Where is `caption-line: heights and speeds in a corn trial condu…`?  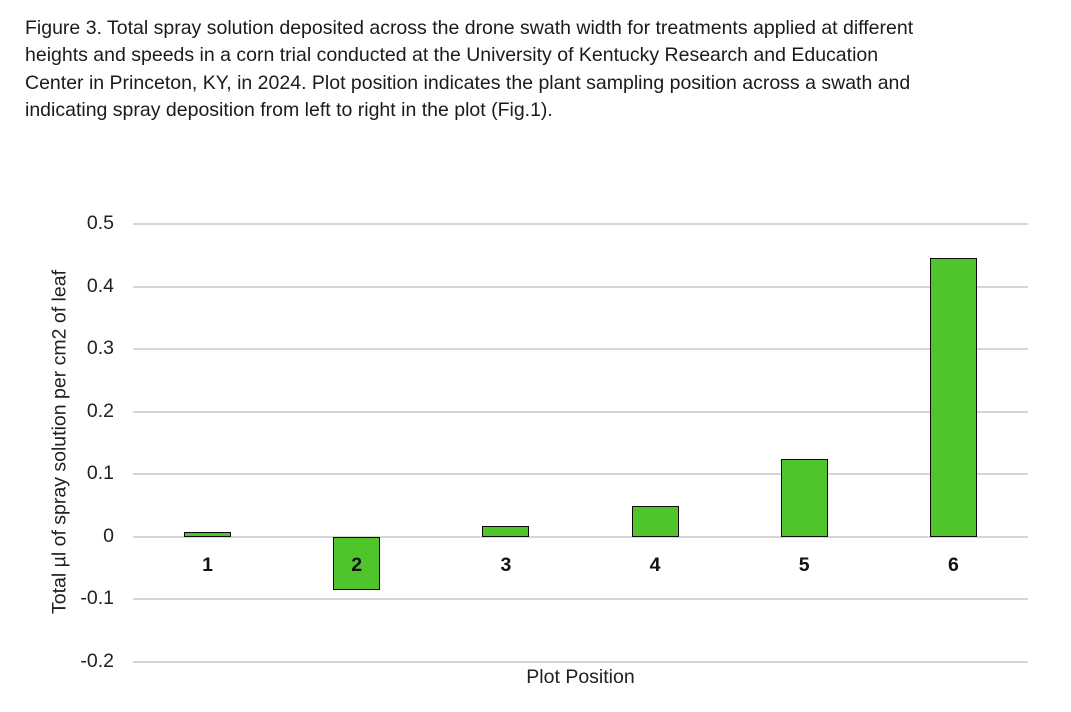 caption-line: heights and speeds in a corn trial condu… is located at coordinates (452, 55).